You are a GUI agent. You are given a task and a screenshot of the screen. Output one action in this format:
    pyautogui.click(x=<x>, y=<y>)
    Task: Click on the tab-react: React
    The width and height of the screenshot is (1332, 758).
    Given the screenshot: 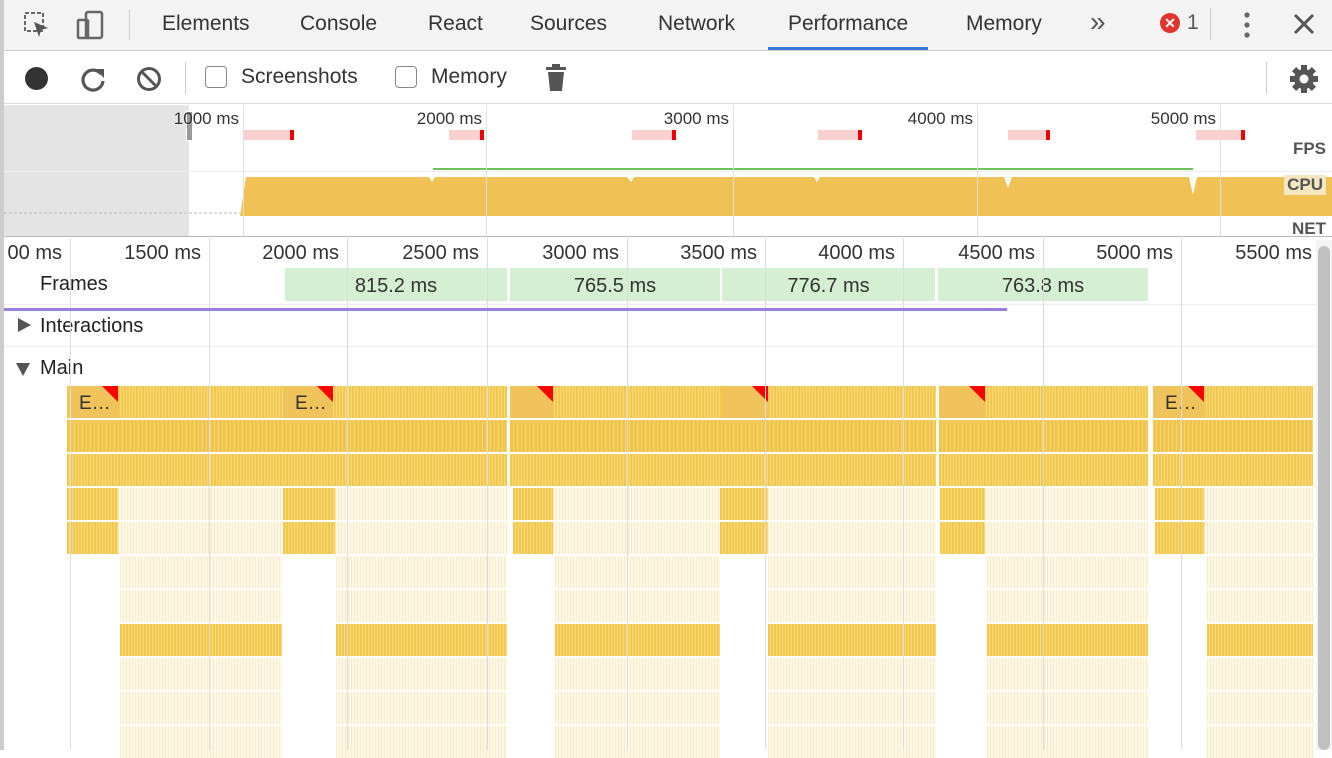 What is the action you would take?
    pyautogui.click(x=455, y=23)
    